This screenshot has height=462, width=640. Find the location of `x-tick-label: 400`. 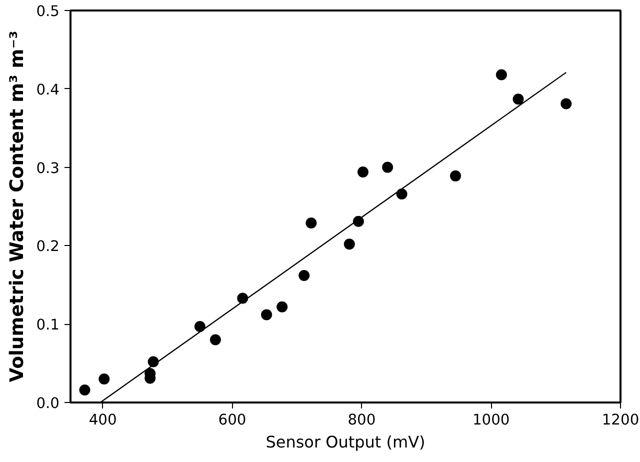

x-tick-label: 400 is located at coordinates (102, 420).